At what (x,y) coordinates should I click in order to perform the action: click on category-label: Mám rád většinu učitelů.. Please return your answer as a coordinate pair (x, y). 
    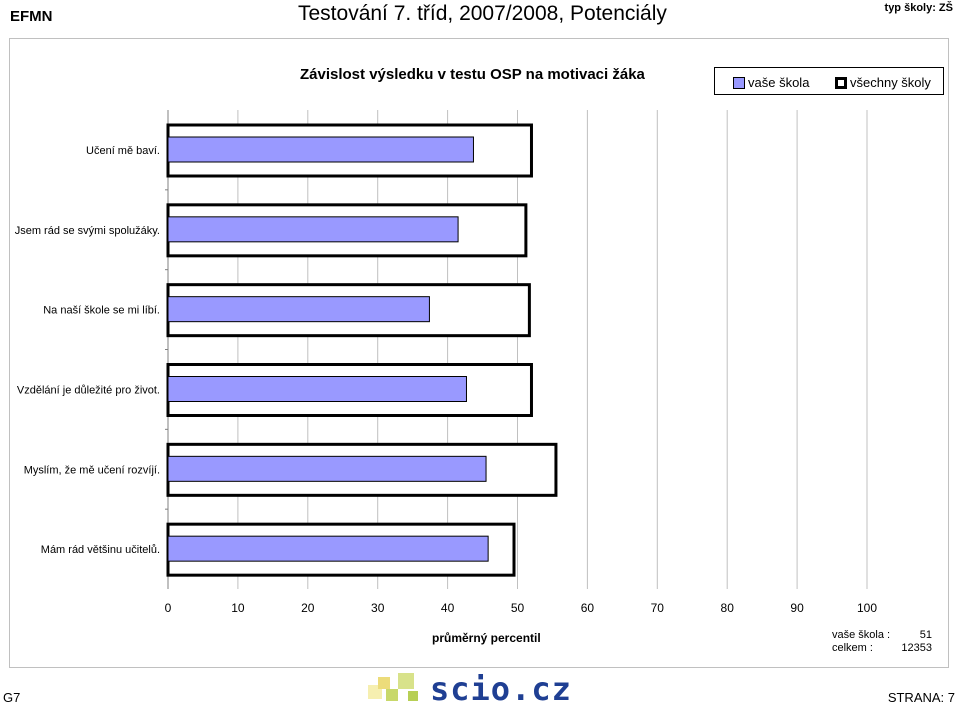
    Looking at the image, I should click on (100, 550).